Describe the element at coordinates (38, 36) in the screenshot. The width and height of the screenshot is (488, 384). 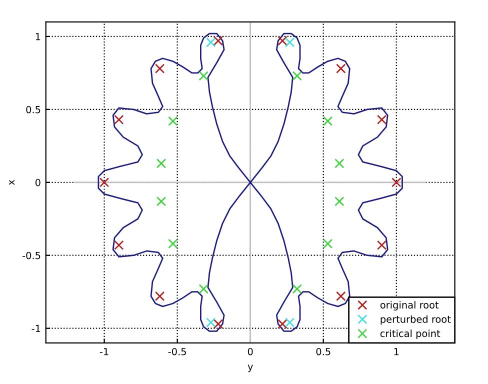
I see `y-tick-label: 1` at that location.